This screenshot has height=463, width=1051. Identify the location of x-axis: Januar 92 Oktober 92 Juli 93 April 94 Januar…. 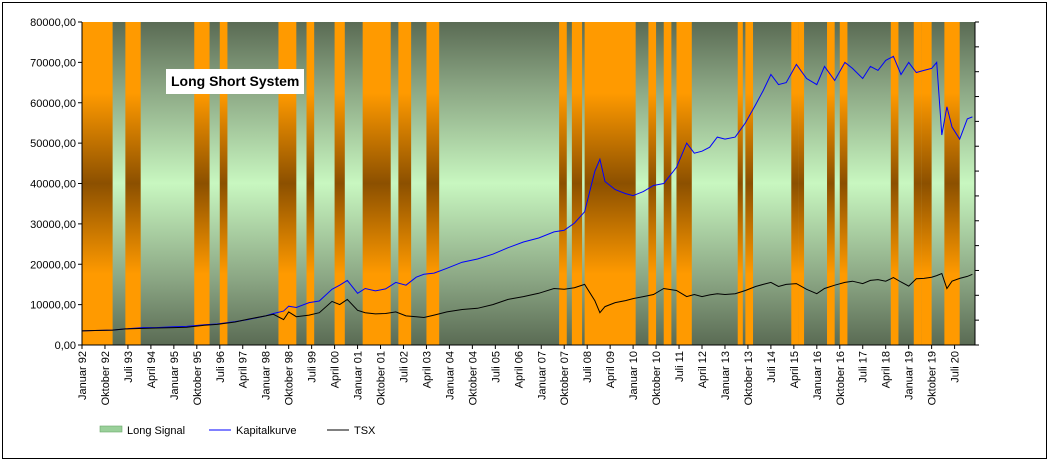
(526, 374).